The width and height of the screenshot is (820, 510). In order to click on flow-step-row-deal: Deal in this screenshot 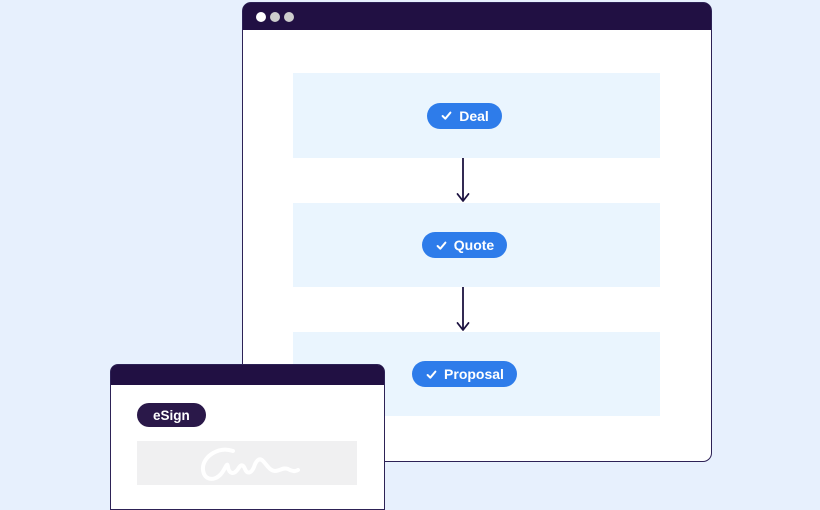, I will do `click(476, 115)`.